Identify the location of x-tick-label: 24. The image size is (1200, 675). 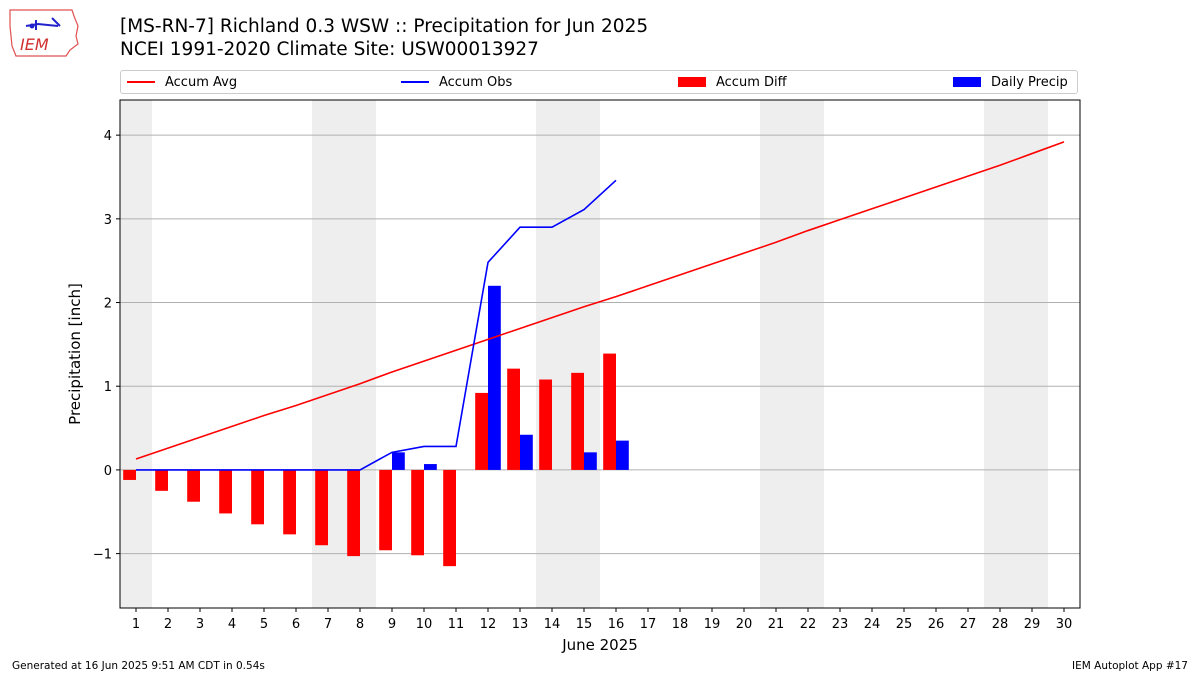
(872, 624).